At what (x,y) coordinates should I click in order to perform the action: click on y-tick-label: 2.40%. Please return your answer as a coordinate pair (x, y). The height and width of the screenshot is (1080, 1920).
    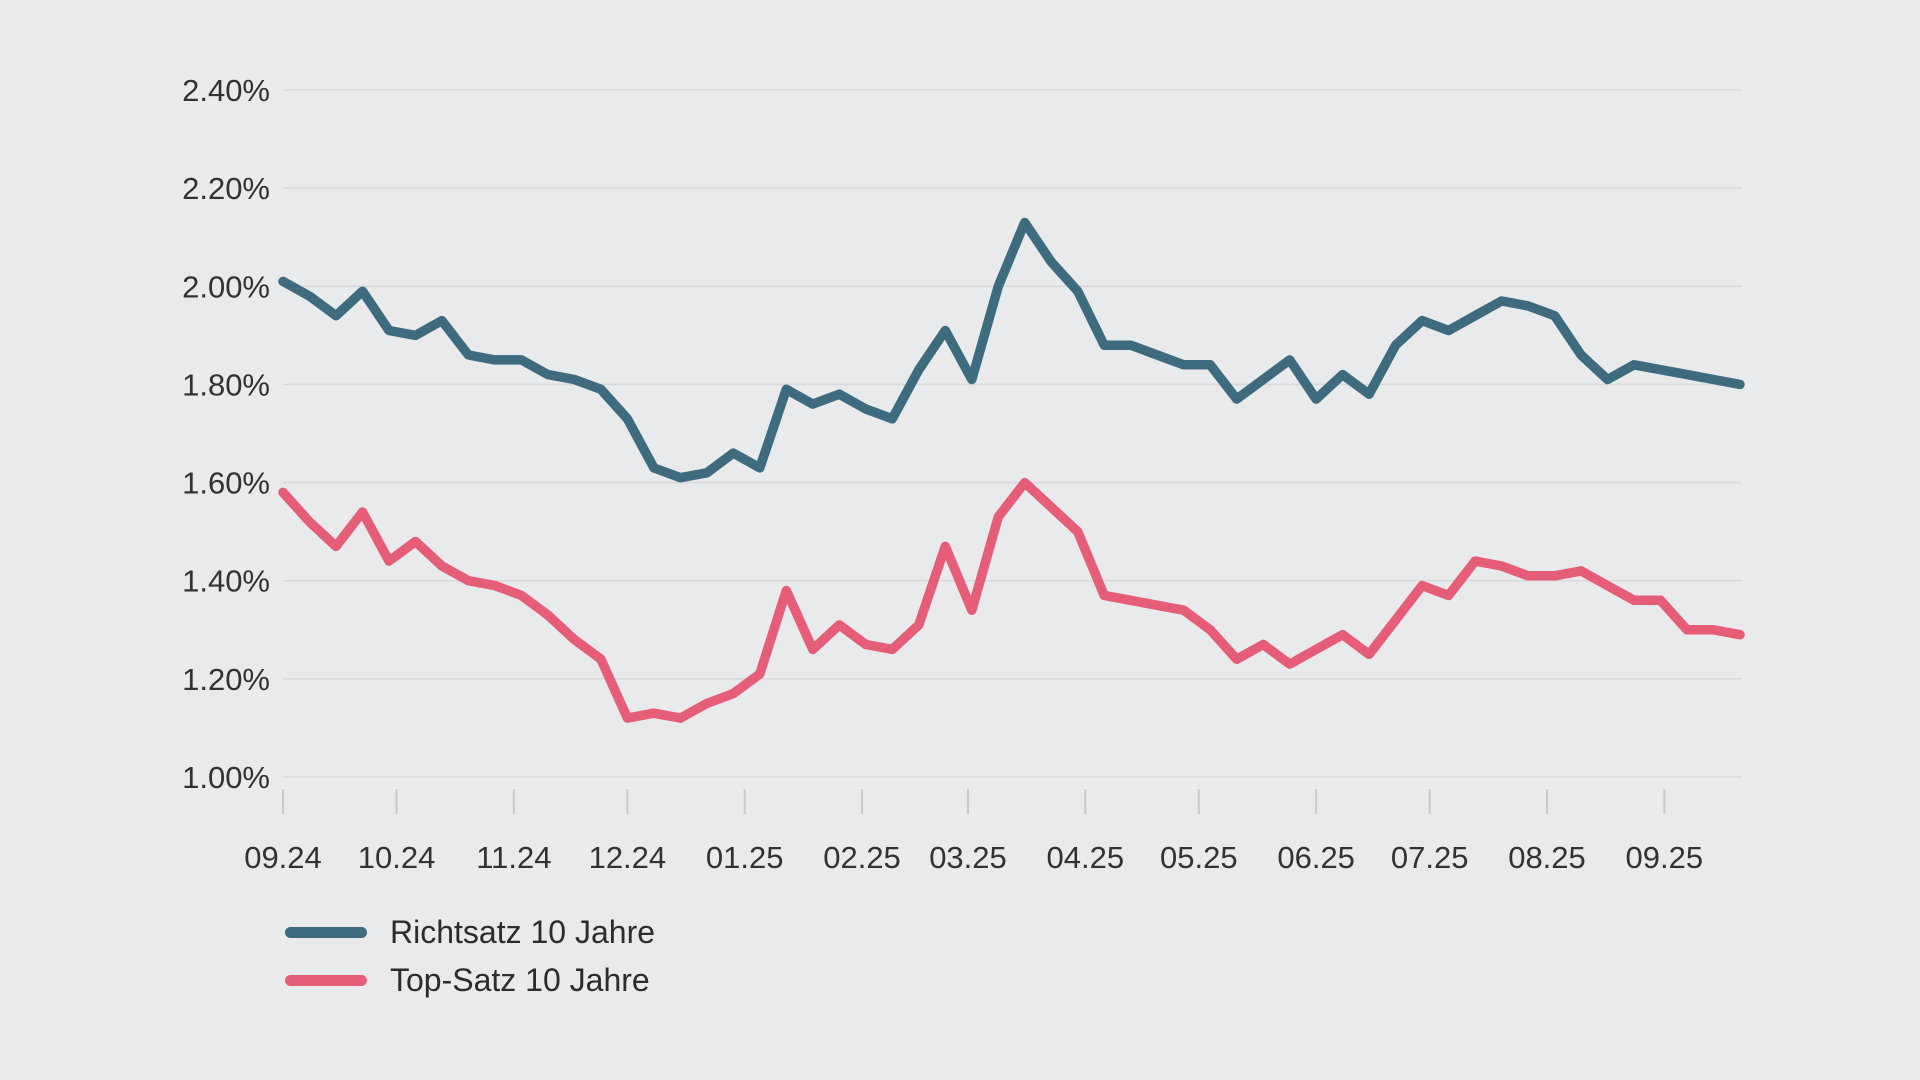
    Looking at the image, I should click on (226, 90).